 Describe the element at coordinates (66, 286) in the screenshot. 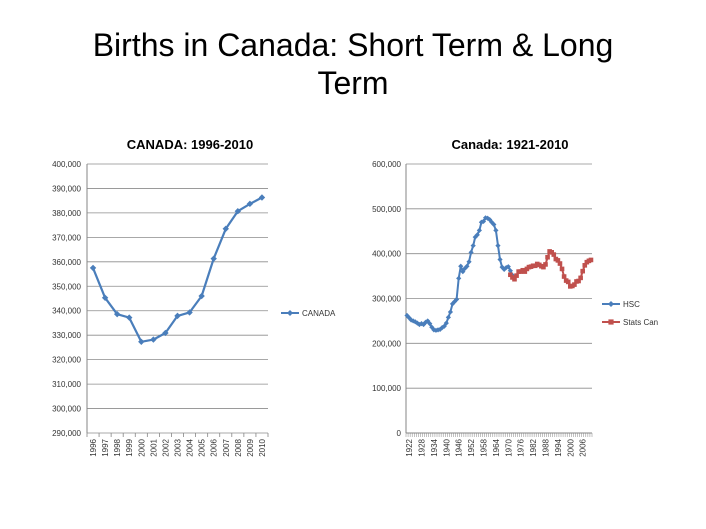

I see `chart1-ytick-label: 350,000` at that location.